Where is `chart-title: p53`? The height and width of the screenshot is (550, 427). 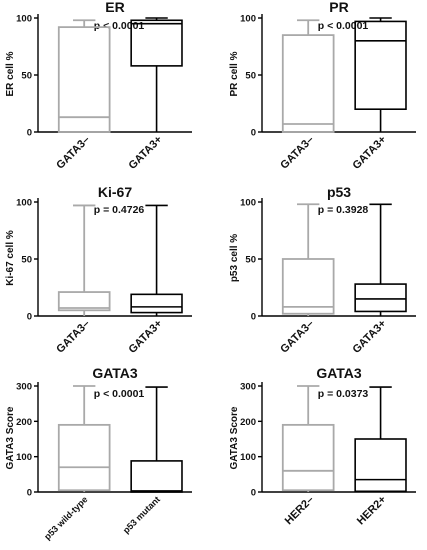 chart-title: p53 is located at coordinates (339, 192).